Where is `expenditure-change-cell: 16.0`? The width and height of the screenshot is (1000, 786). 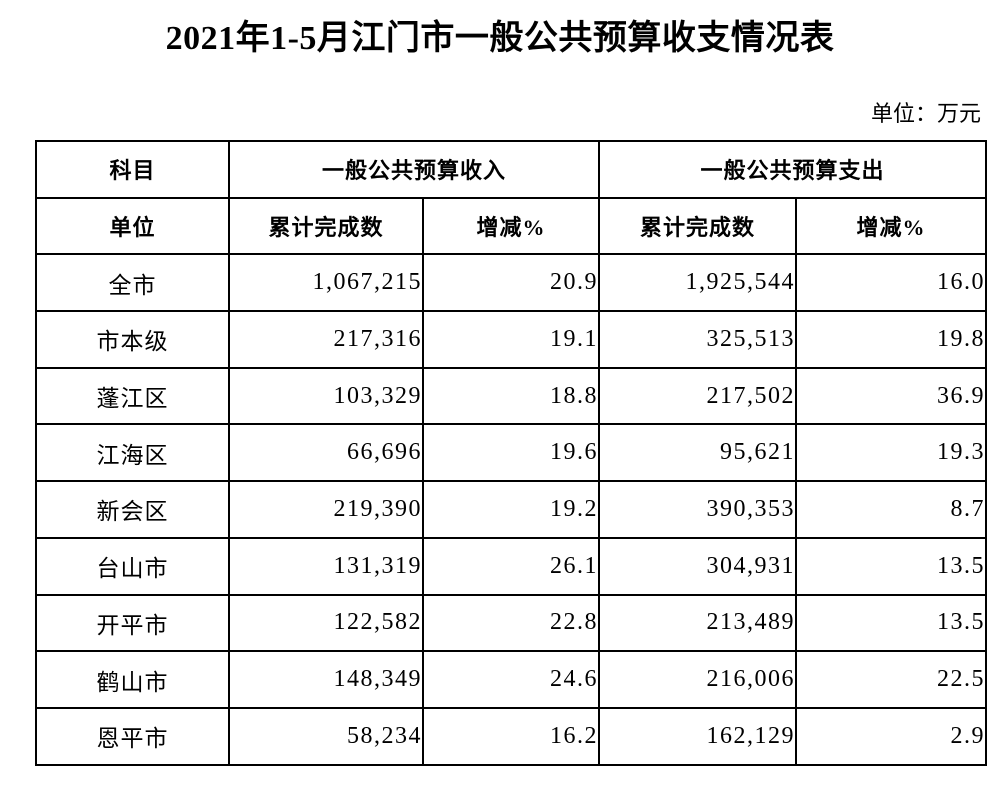 expenditure-change-cell: 16.0 is located at coordinates (891, 283).